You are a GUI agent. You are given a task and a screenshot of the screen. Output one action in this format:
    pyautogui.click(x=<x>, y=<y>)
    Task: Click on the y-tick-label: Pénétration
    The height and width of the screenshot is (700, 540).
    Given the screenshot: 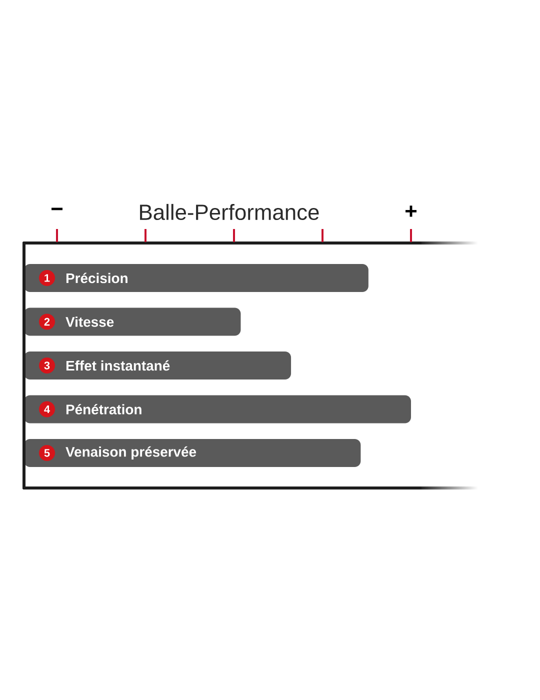 What is the action you would take?
    pyautogui.click(x=104, y=409)
    